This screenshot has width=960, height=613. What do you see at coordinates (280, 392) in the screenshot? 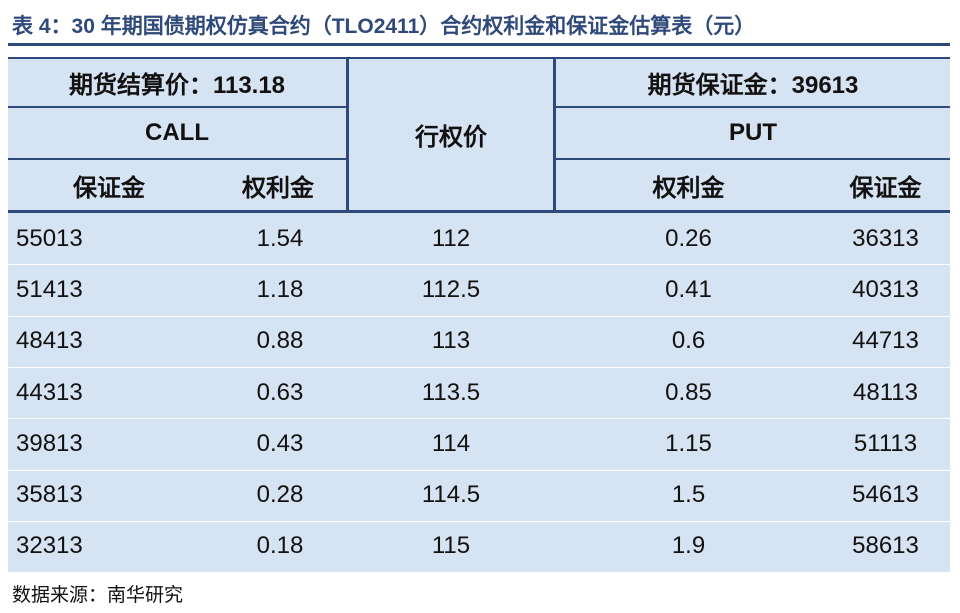
I see `table-cell: 0.63` at bounding box center [280, 392].